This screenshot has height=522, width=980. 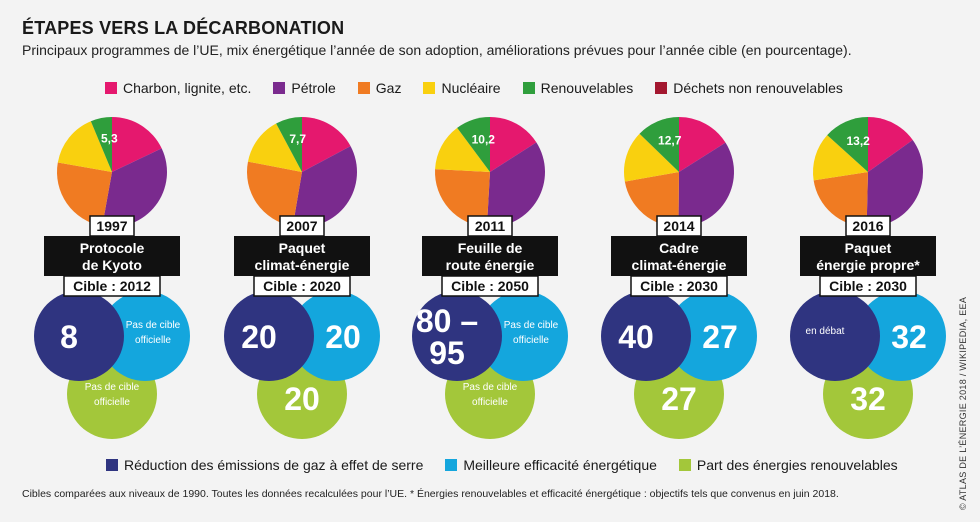 What do you see at coordinates (868, 265) in the screenshot?
I see `program-name-line: énergie propre*` at bounding box center [868, 265].